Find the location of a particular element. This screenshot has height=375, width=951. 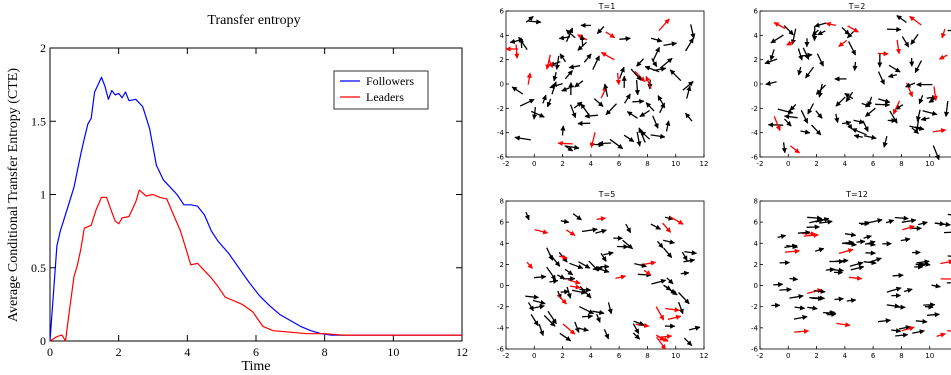

x-tick-label: 6 is located at coordinates (873, 356).